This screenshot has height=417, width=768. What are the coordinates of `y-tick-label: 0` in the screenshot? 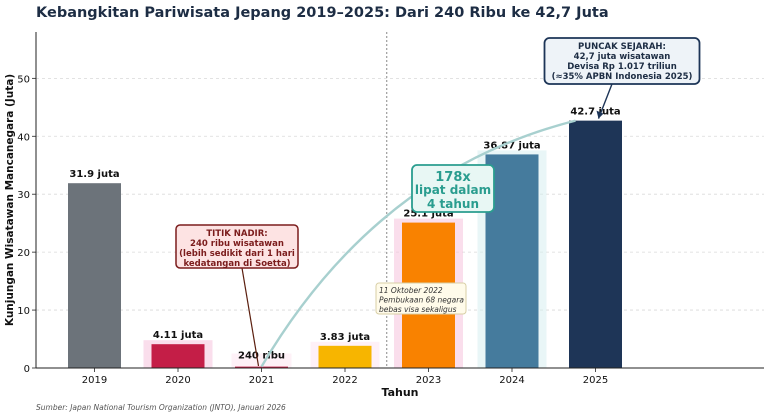 It's located at (27, 369).